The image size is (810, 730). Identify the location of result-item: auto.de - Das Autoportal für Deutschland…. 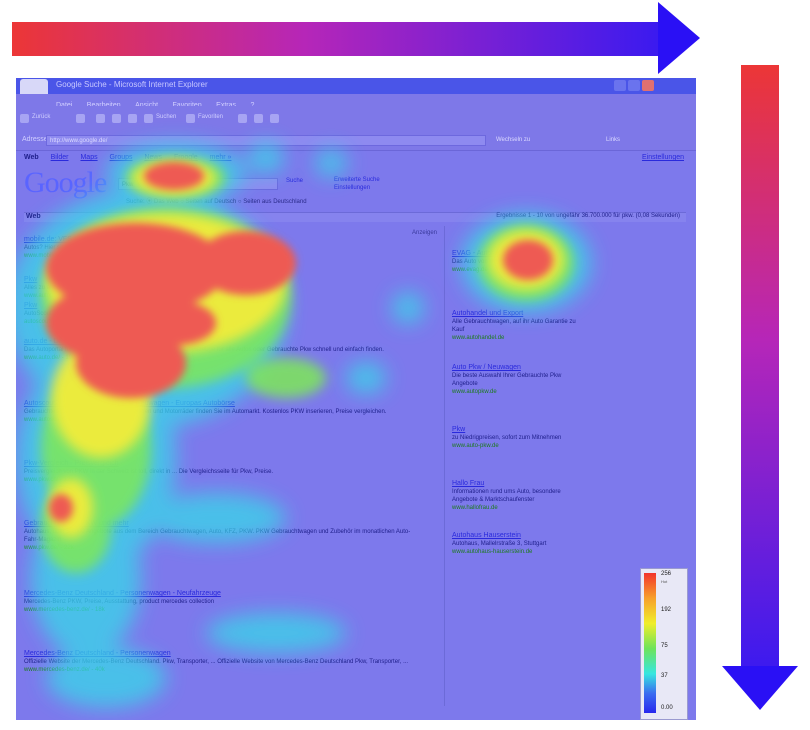
(224, 350).